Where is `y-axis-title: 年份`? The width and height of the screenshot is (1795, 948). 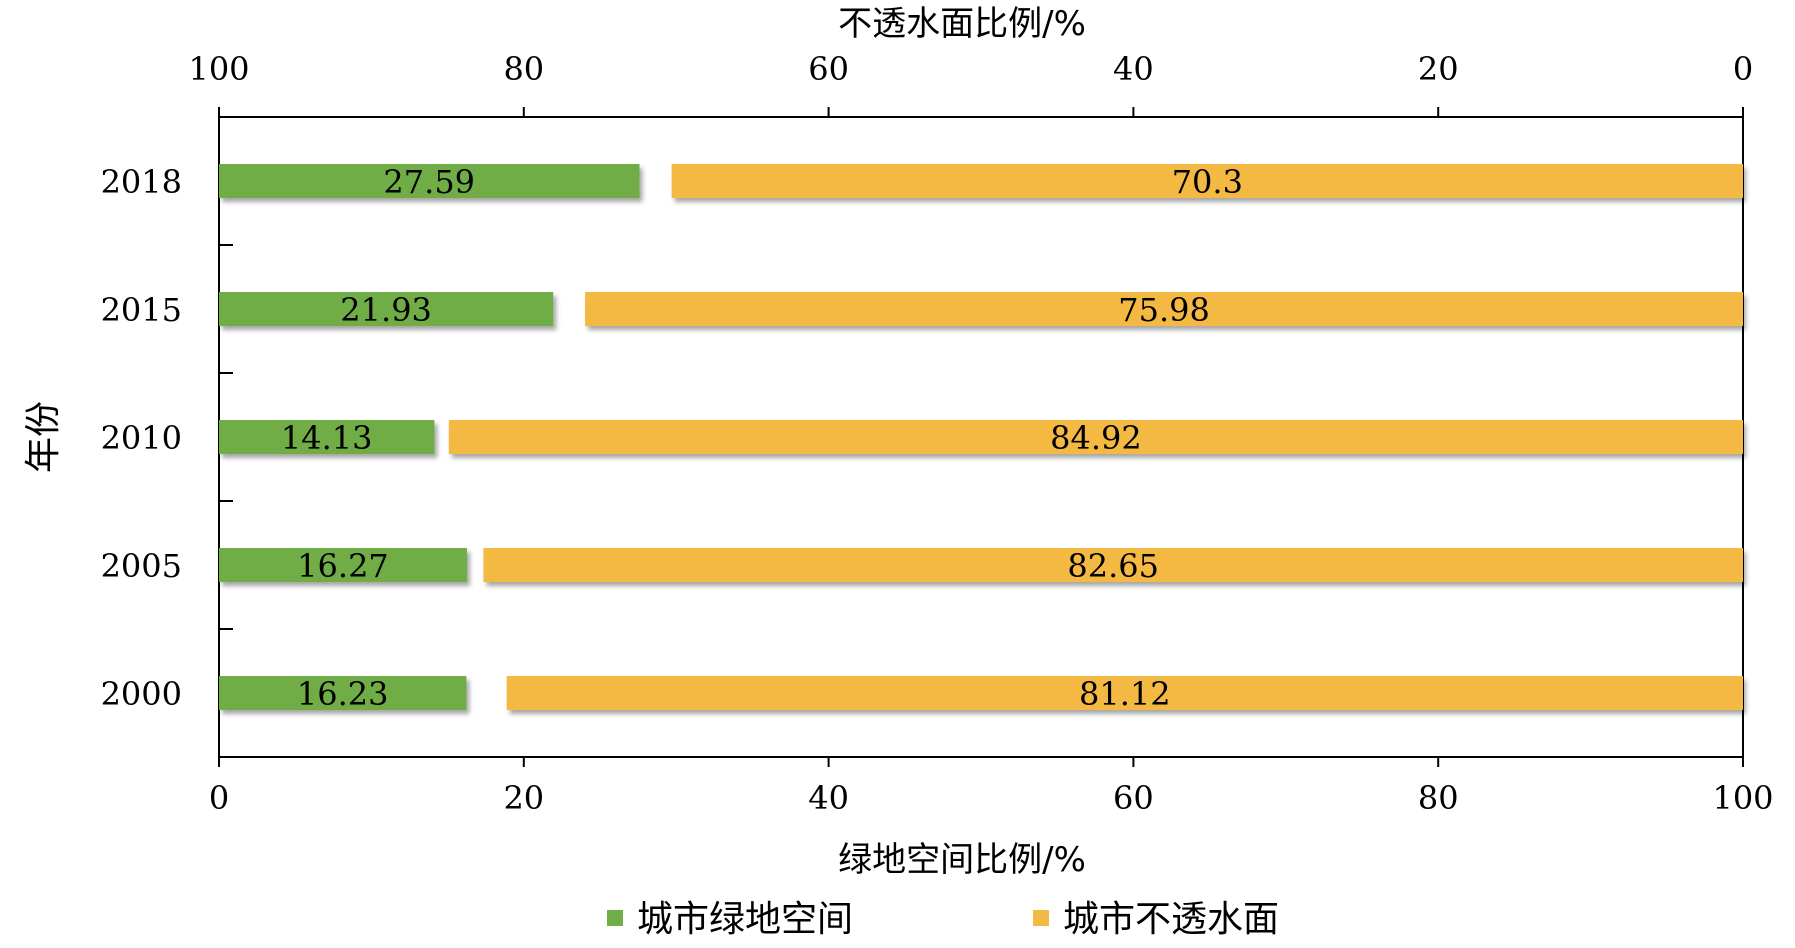 y-axis-title: 年份 is located at coordinates (43, 437).